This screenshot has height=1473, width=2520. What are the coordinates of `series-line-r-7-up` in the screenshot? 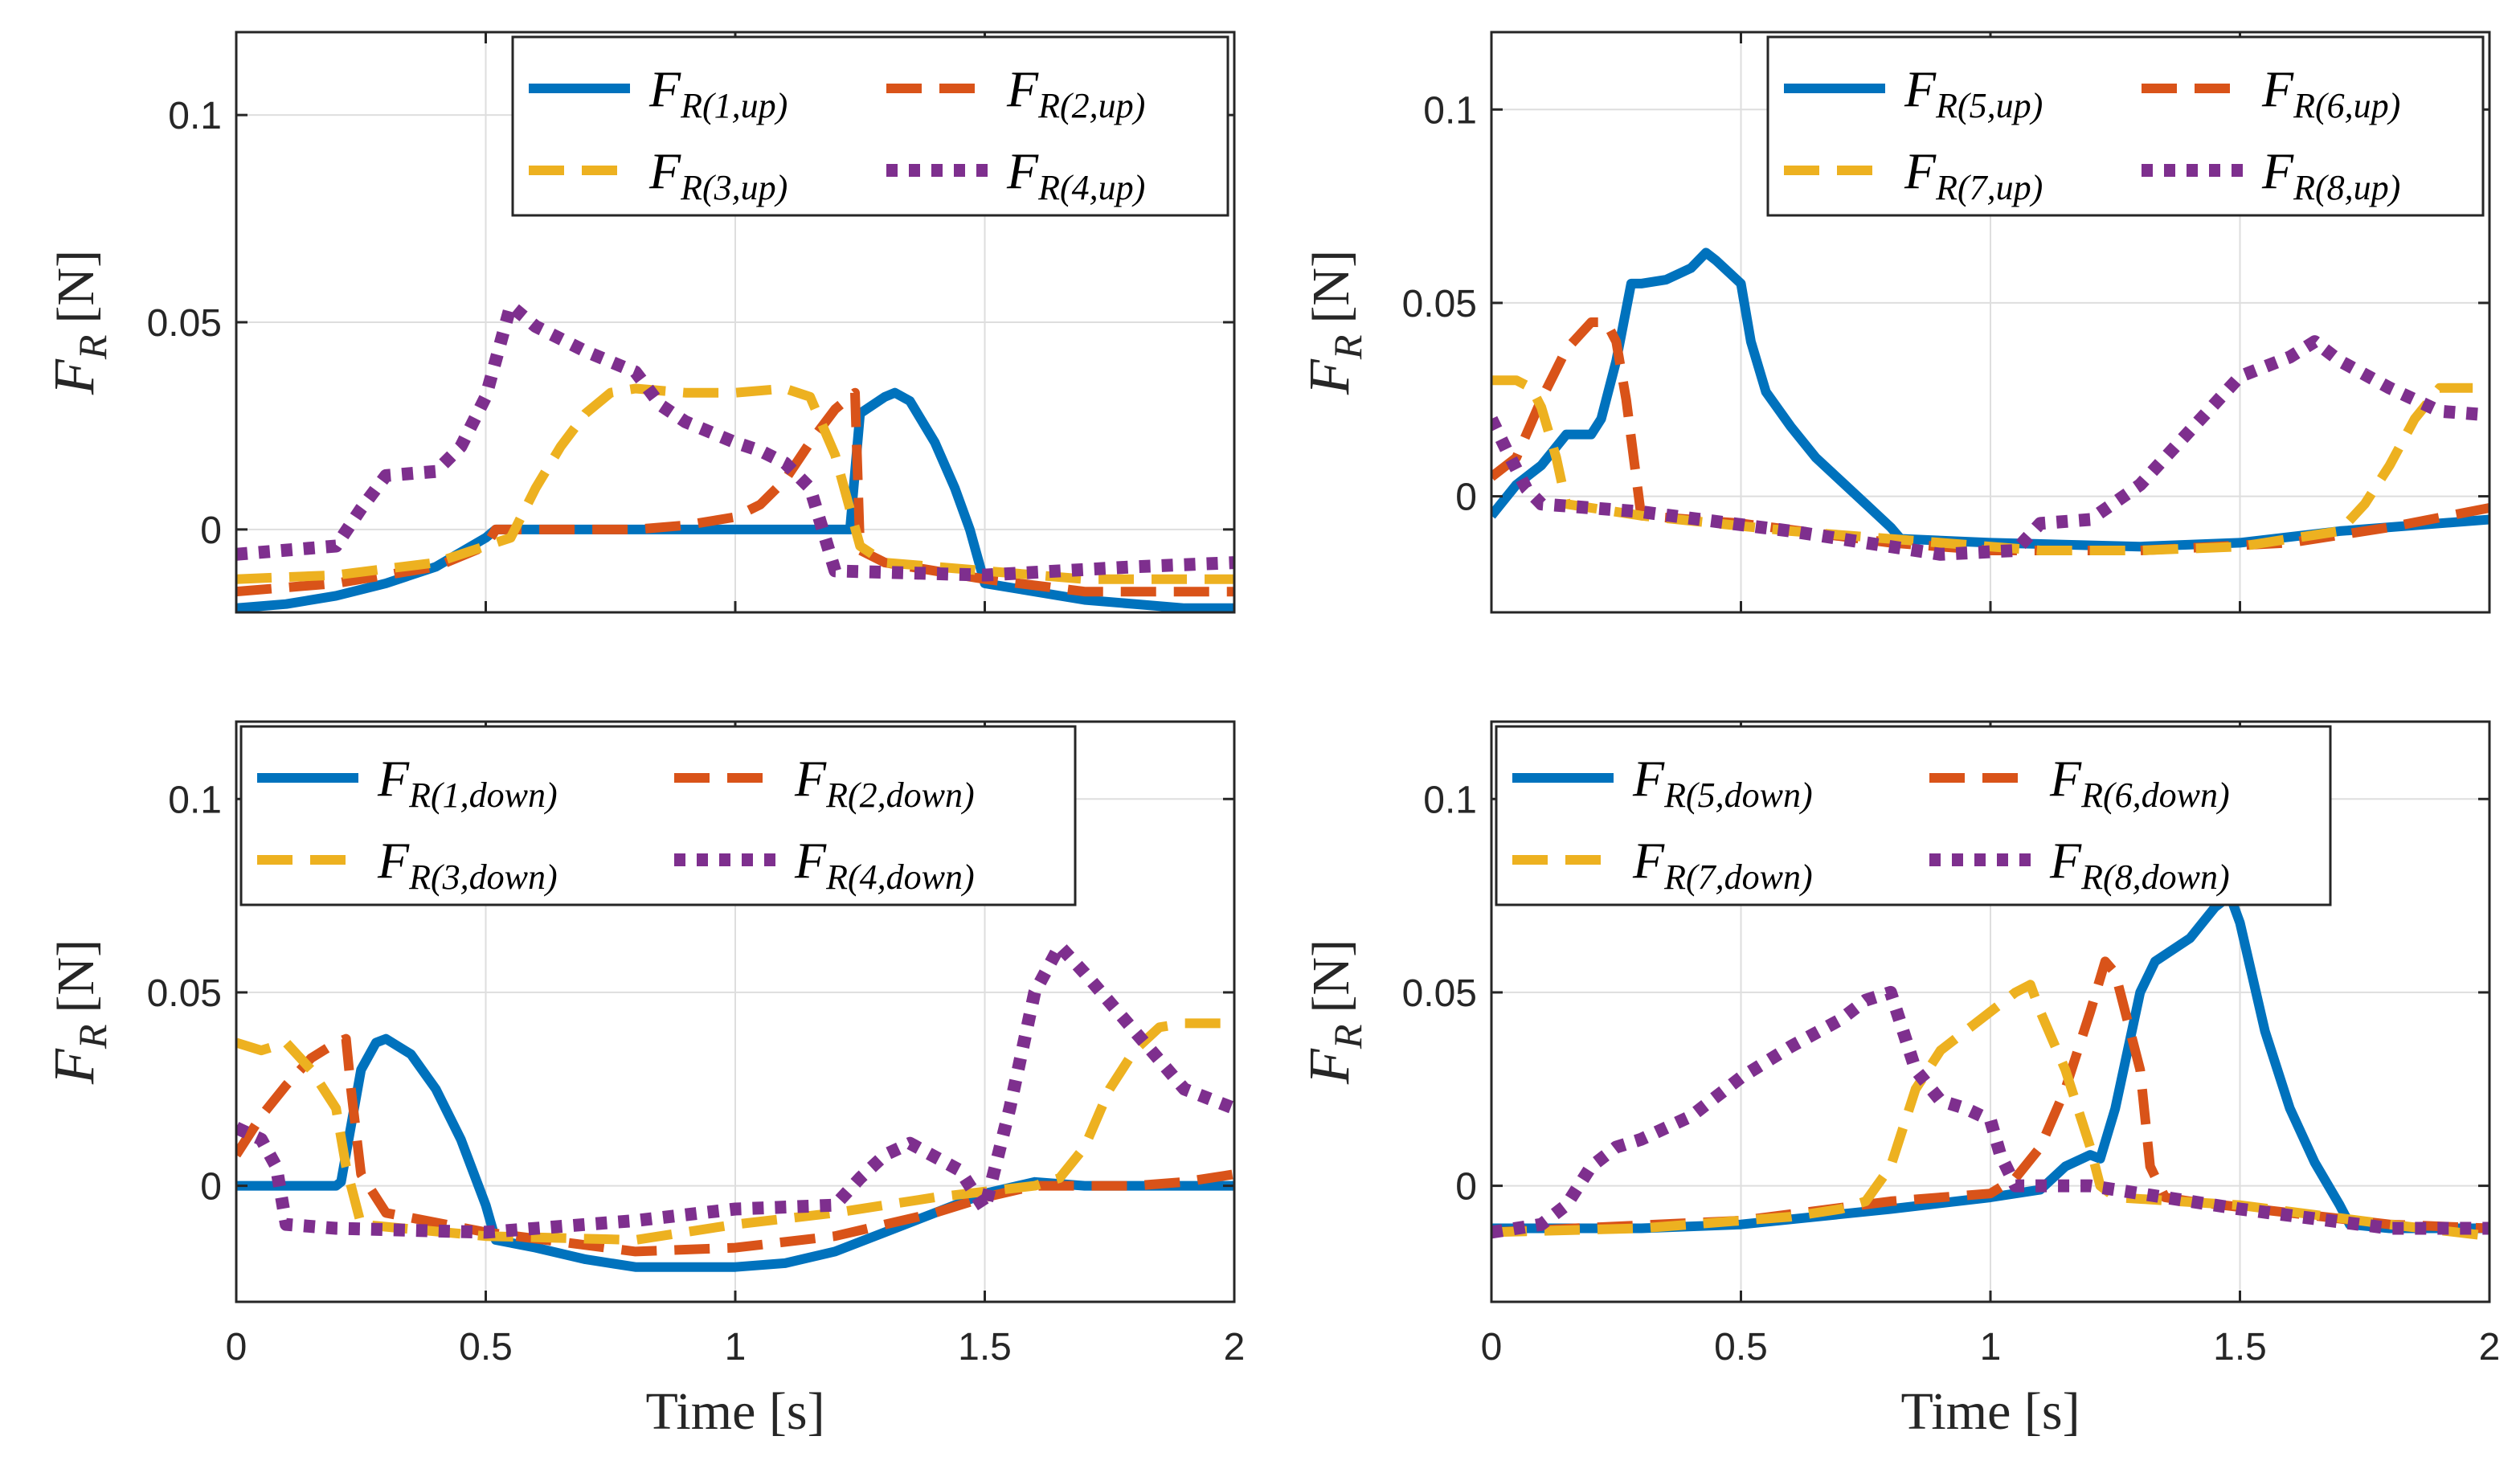 It's located at (1990, 465).